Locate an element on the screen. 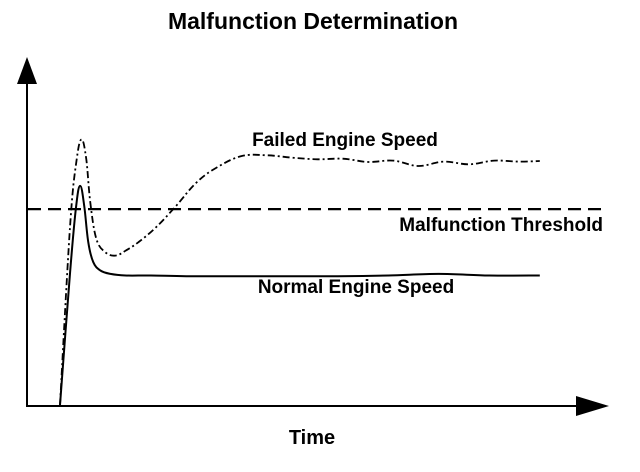 This screenshot has height=472, width=640. x-axis-label: Time is located at coordinates (312, 438).